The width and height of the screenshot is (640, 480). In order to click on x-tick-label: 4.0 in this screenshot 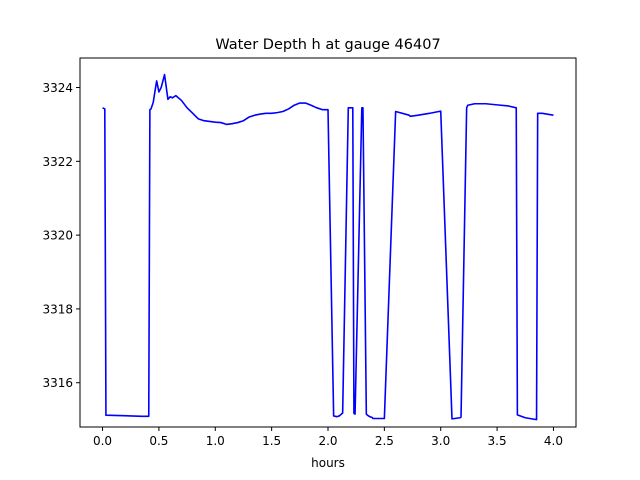, I will do `click(553, 441)`.